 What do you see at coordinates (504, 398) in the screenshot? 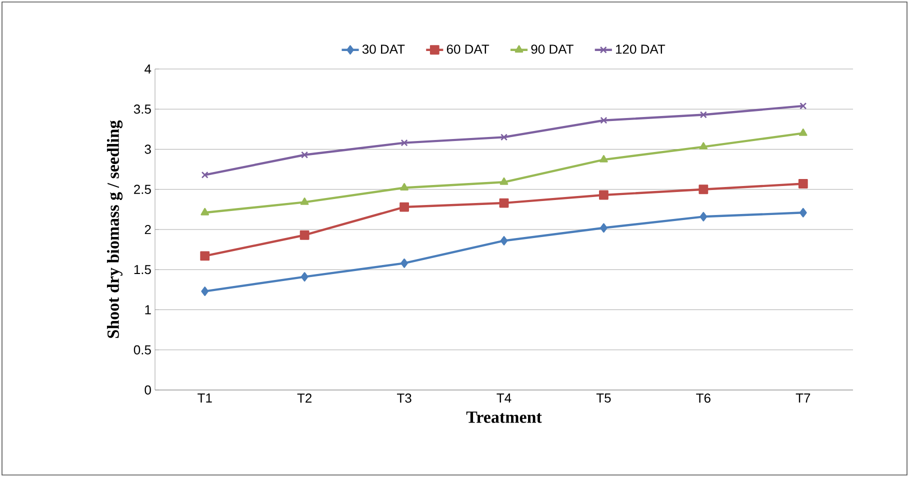
I see `x-tick-label: T4` at bounding box center [504, 398].